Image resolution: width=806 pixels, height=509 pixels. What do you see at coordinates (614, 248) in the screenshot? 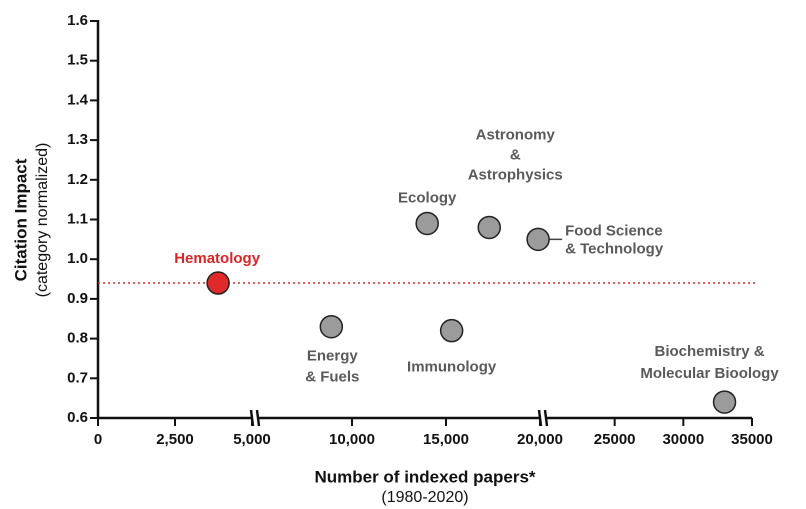
I see `point-label: & Technology` at bounding box center [614, 248].